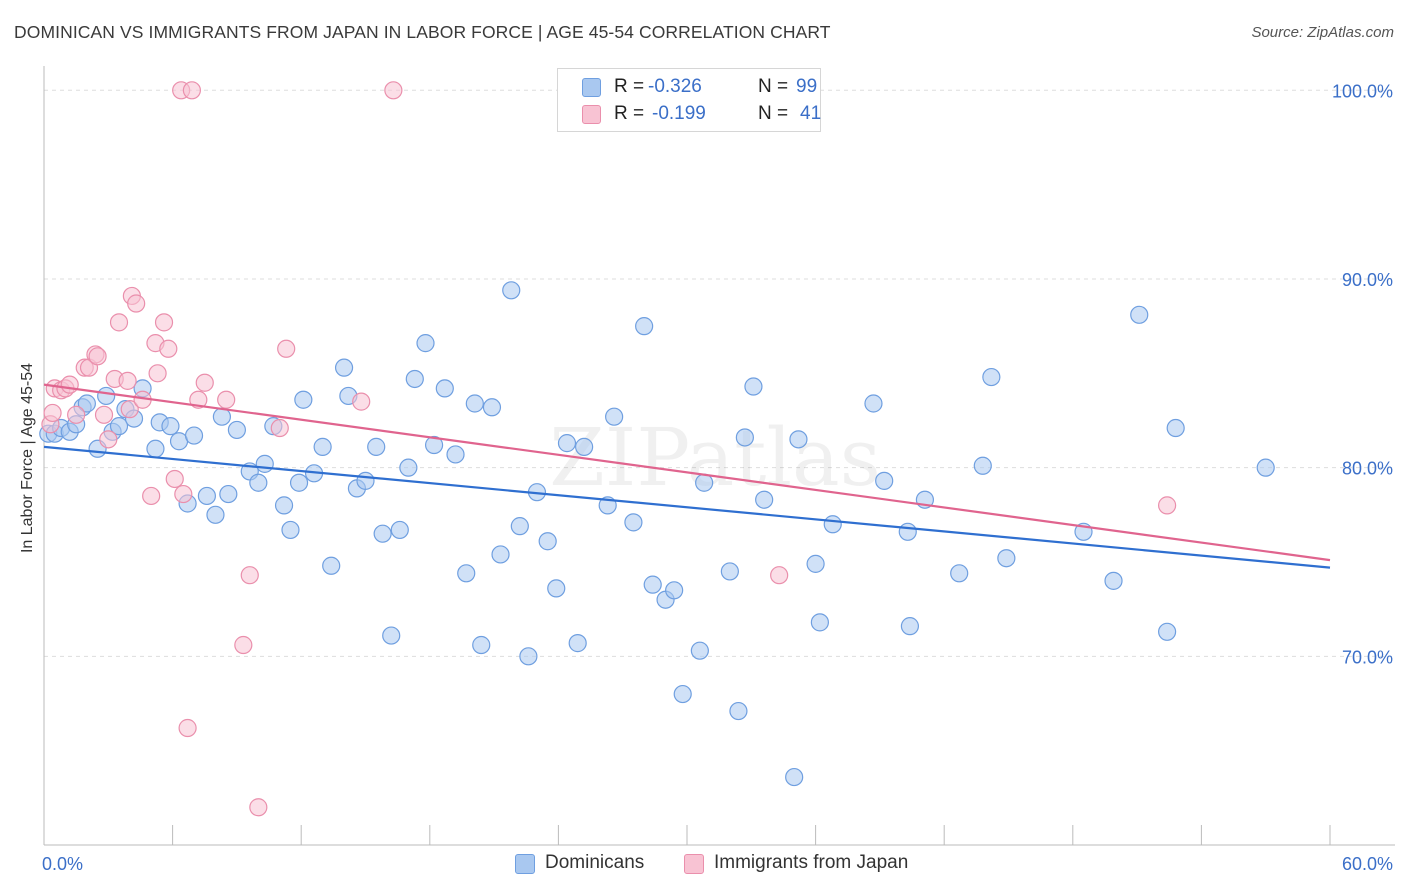  What do you see at coordinates (689, 100) in the screenshot?
I see `stats-legend: R = -0.326 N = 99 R = -0.199 N = 41` at bounding box center [689, 100].